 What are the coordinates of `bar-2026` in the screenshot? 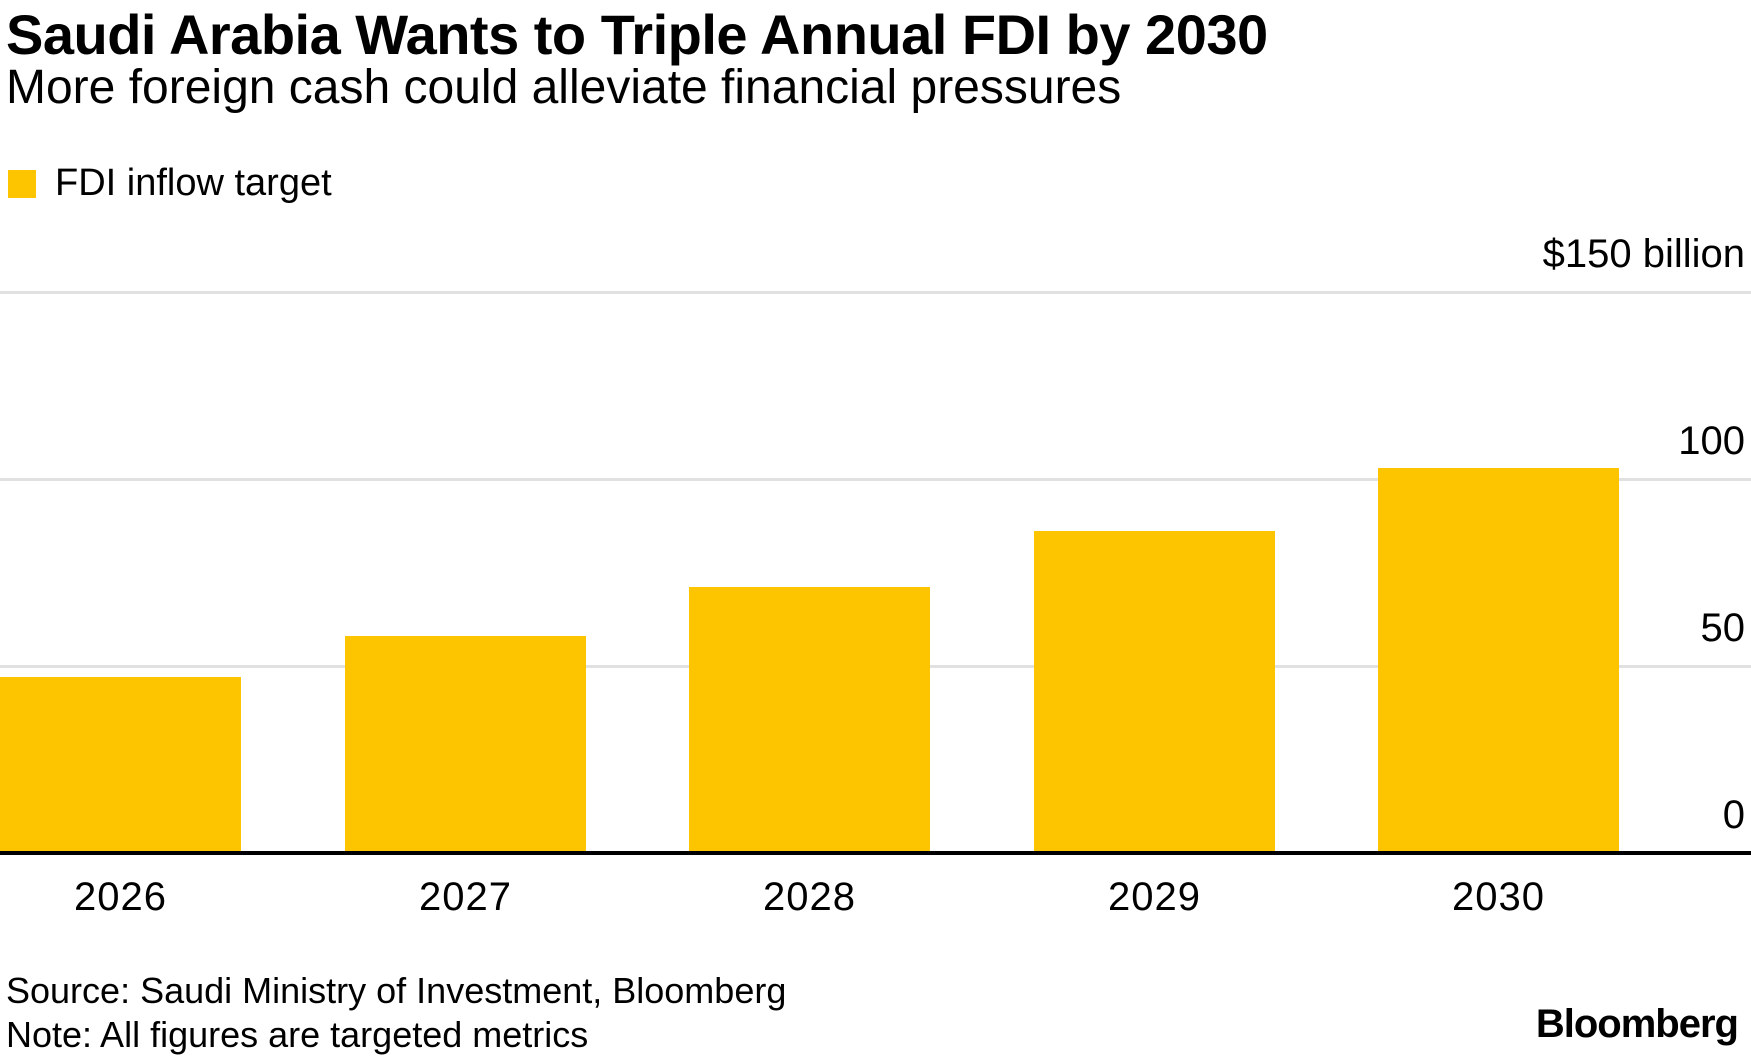 It's located at (120, 765).